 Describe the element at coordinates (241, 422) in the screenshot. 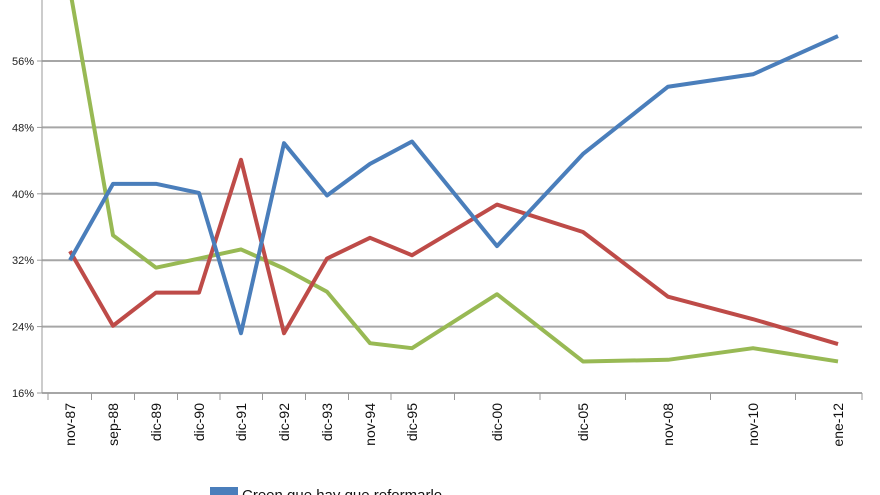

I see `x-tick-label: dic-91` at that location.